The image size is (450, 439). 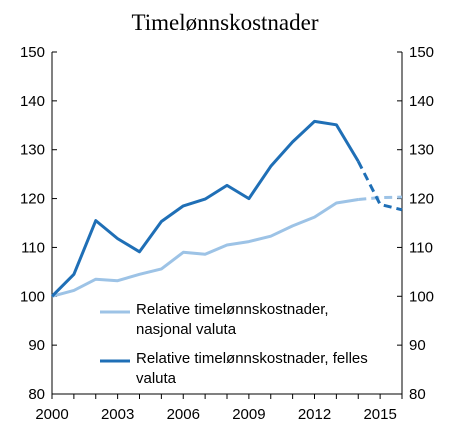 I want to click on legend-label-2: Relative timelønnskostnader, felles, so click(x=252, y=358).